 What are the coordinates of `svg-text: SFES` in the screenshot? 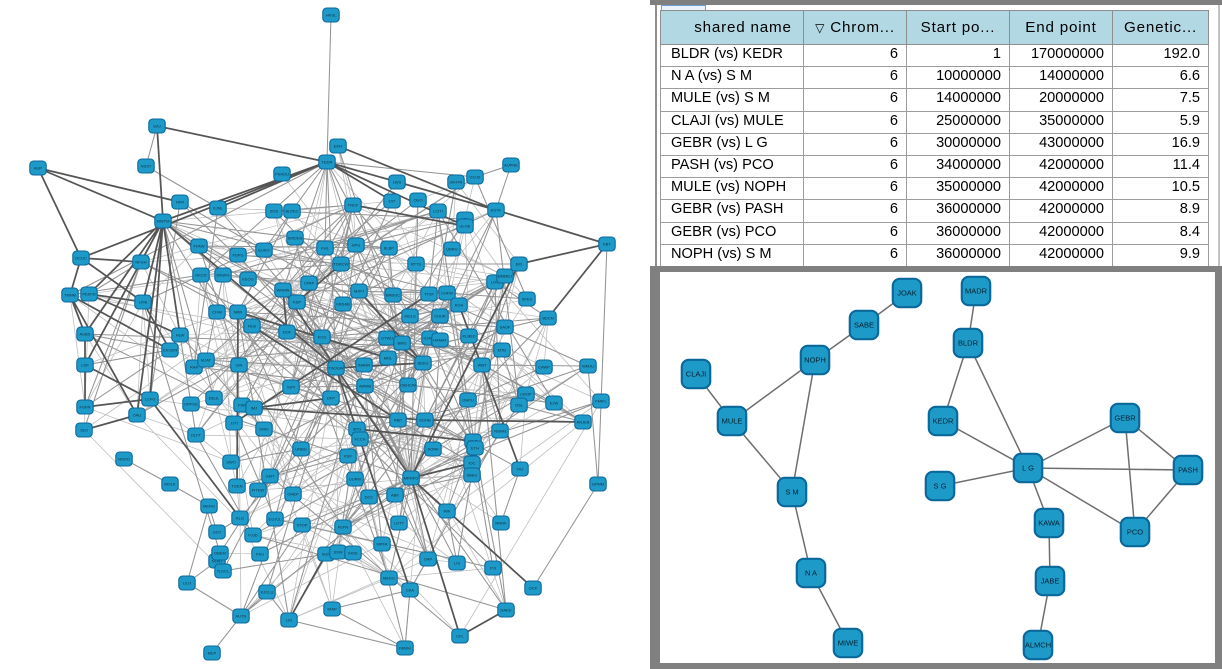 It's located at (527, 299).